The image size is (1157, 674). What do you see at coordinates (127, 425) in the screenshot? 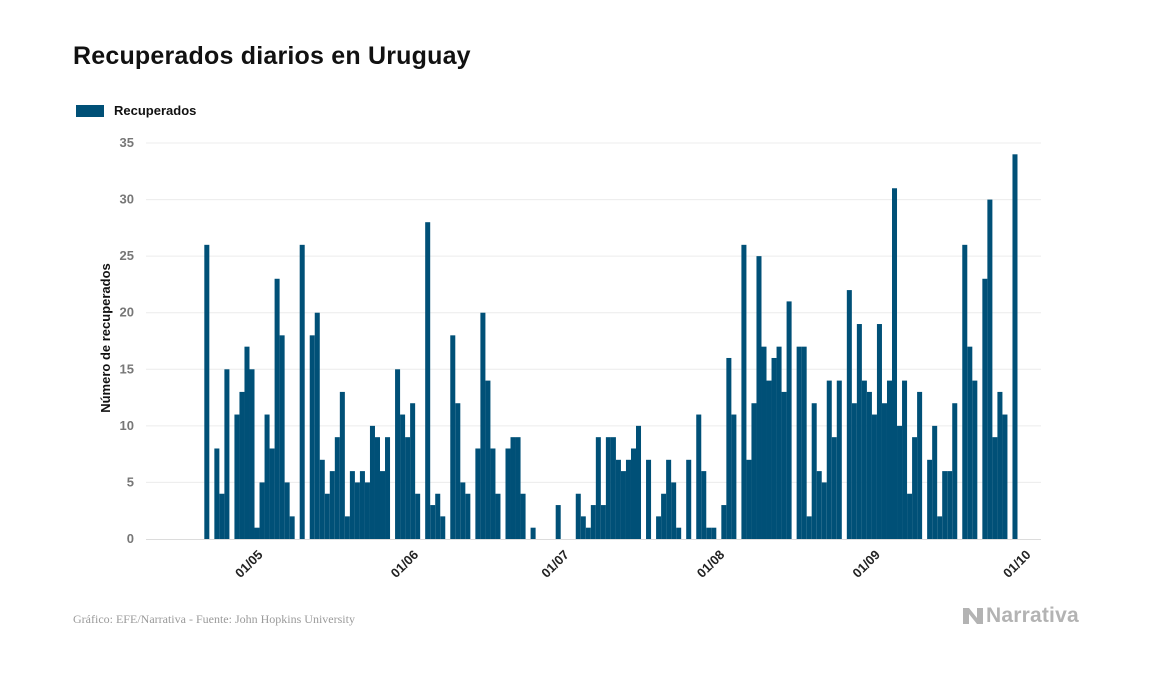
I see `y-tick-label: 10` at bounding box center [127, 425].